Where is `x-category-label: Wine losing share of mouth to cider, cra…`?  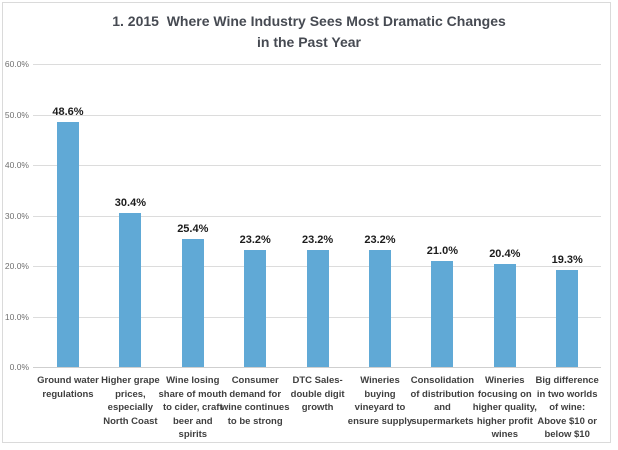 x-category-label: Wine losing share of mouth to cider, cra… is located at coordinates (193, 407).